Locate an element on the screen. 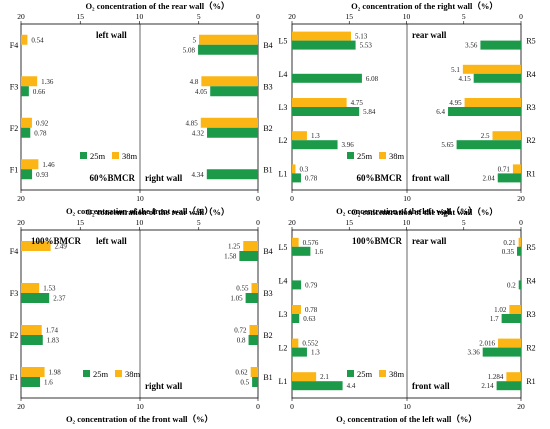 The width and height of the screenshot is (550, 429). bar-25m-l3 is located at coordinates (296, 318).